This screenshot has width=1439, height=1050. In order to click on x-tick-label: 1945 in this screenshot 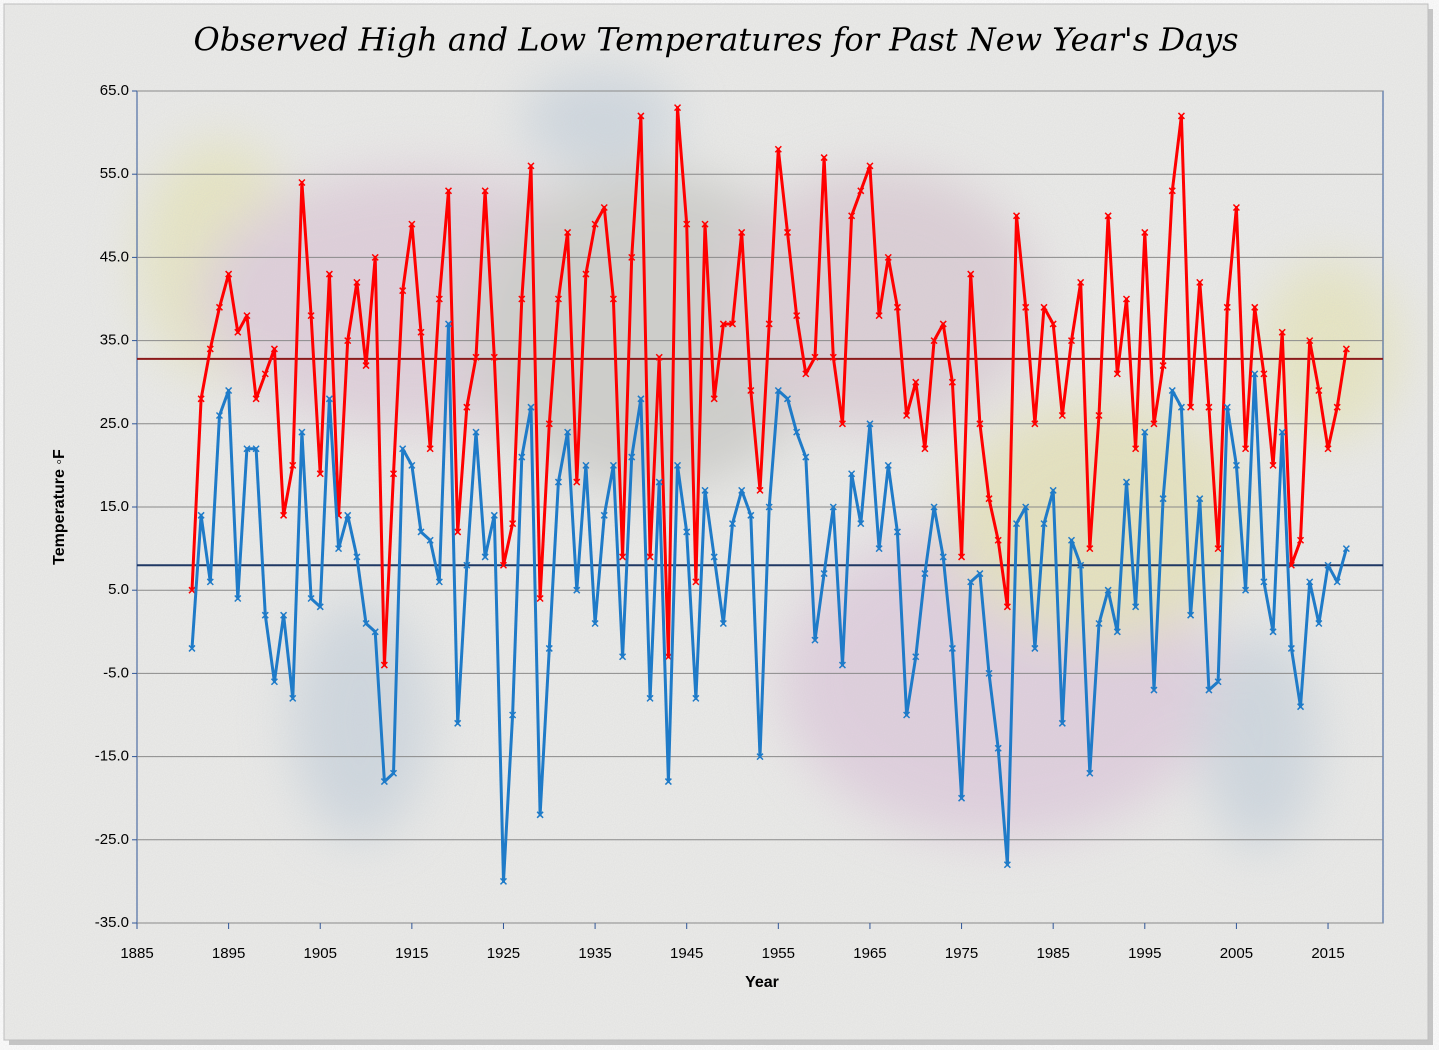, I will do `click(686, 953)`.